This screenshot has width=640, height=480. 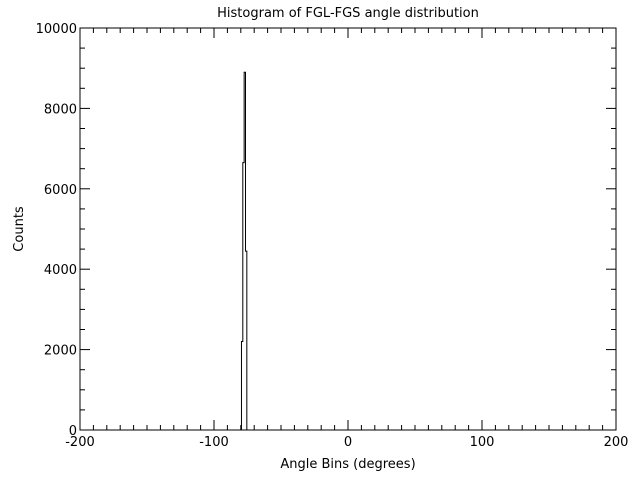 What do you see at coordinates (56, 29) in the screenshot?
I see `y-tick-label: 10000` at bounding box center [56, 29].